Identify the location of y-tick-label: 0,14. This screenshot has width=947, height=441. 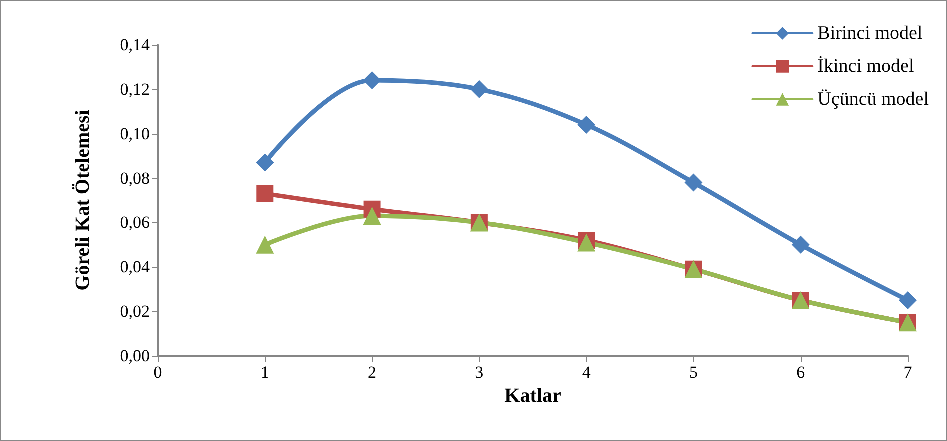
(135, 45).